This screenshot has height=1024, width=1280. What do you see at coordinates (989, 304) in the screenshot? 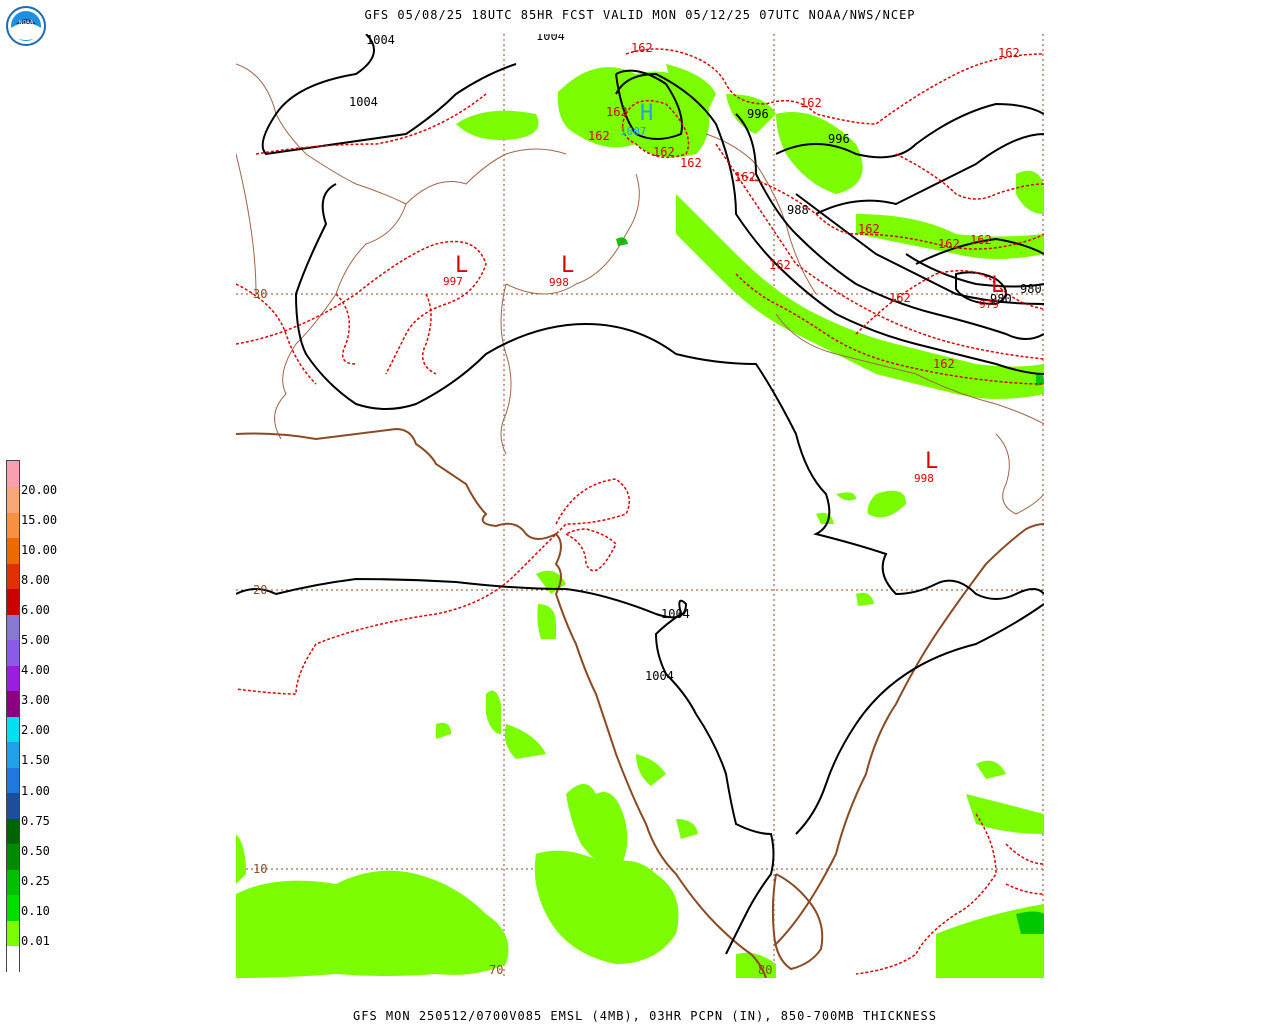
I see `low-center-value: 979` at bounding box center [989, 304].